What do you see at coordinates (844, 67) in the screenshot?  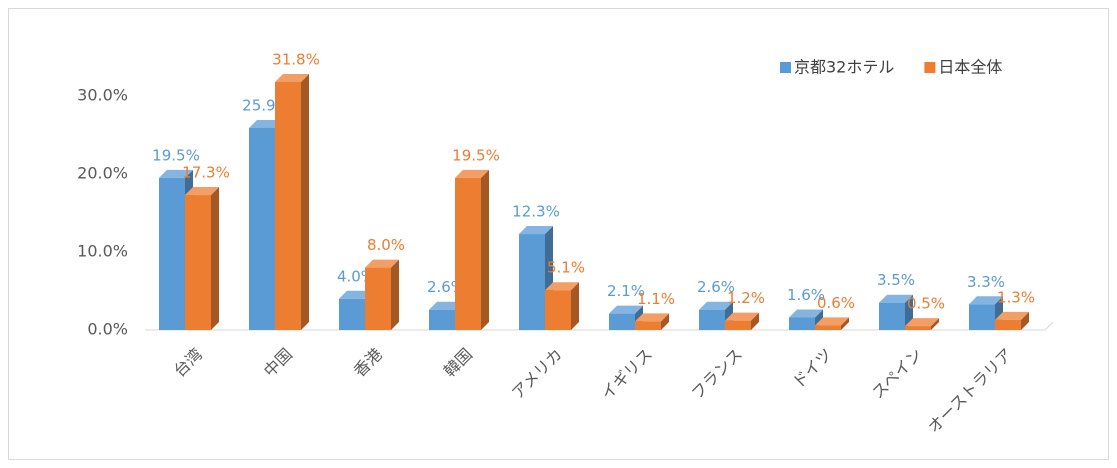 I see `legend-label: 京都32ホテル` at bounding box center [844, 67].